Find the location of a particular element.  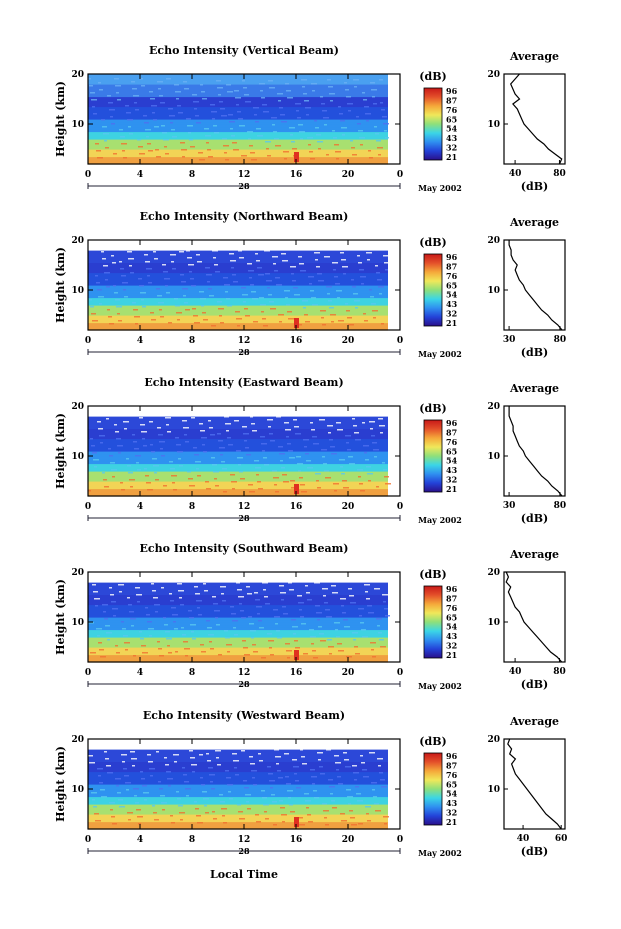

x-tick-label: 4 is located at coordinates (140, 507).